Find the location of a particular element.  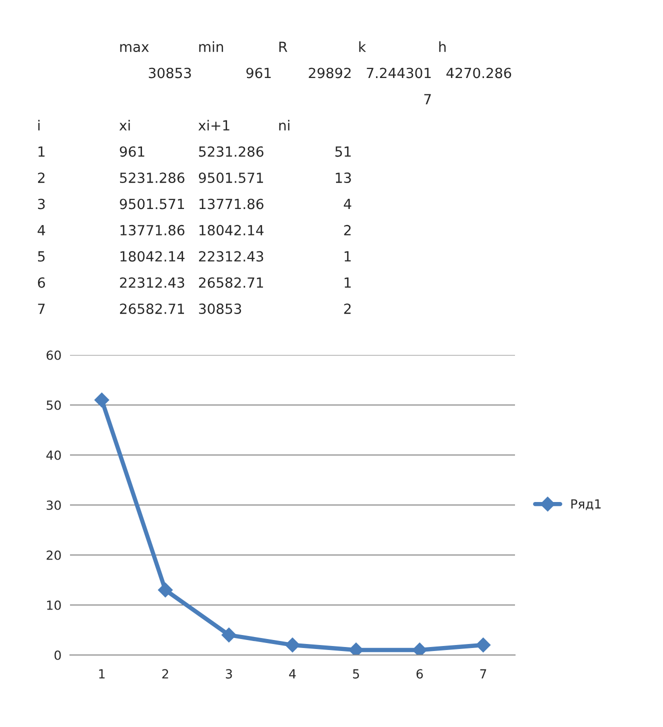

text: 6 22312.43 26582.71 1 is located at coordinates (194, 282).